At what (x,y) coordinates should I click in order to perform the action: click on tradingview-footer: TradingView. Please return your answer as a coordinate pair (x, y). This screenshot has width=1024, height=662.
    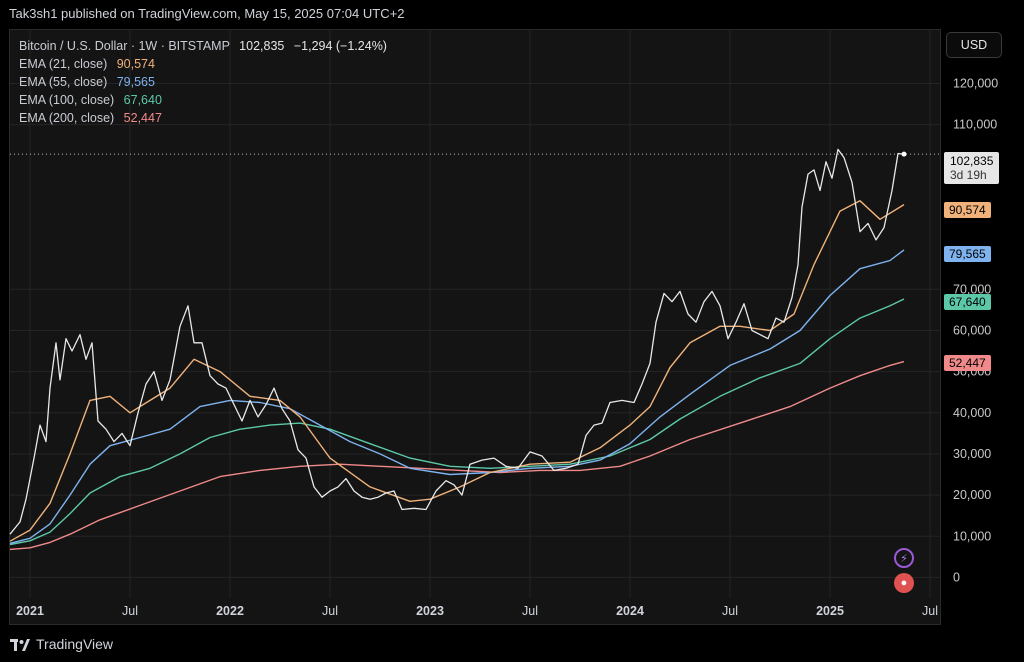
    Looking at the image, I should click on (61, 644).